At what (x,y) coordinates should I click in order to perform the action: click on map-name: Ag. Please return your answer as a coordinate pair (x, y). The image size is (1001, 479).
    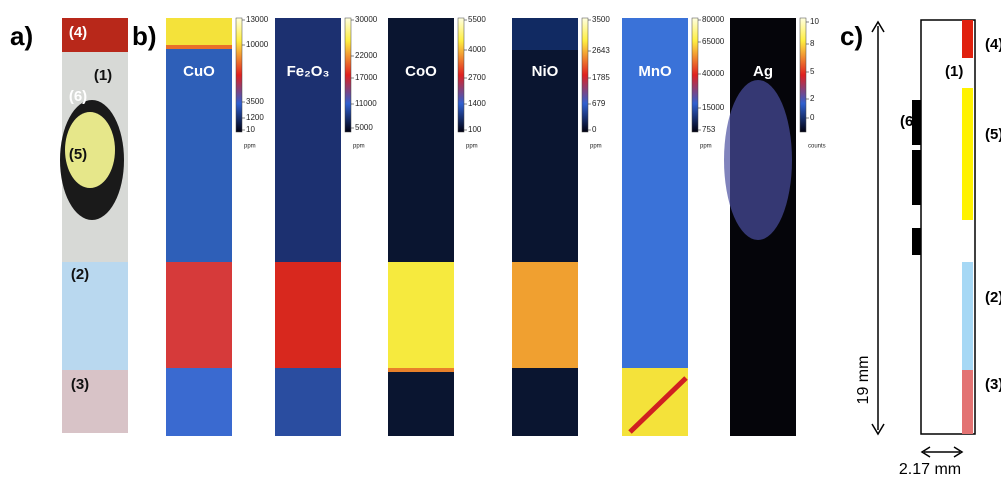
    Looking at the image, I should click on (763, 71).